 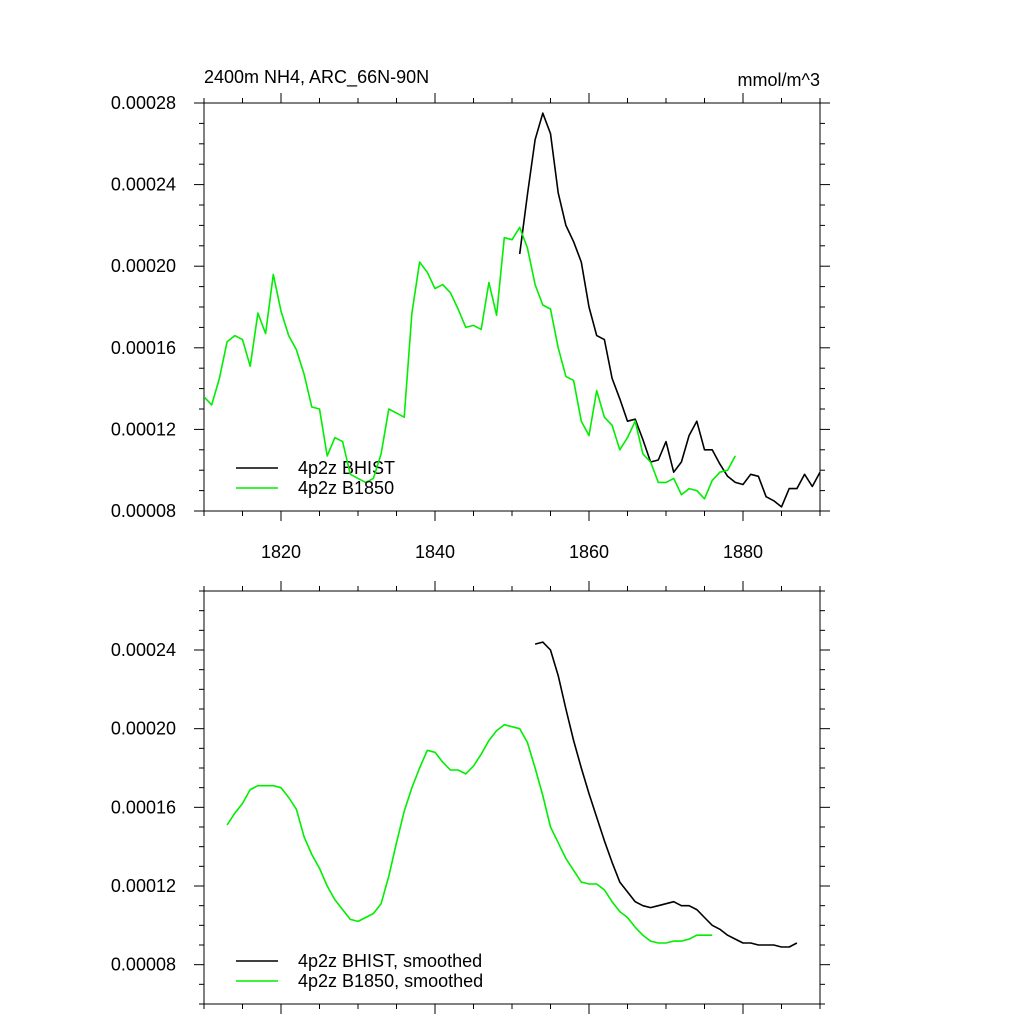 I want to click on x-tick-label: 1820, so click(x=281, y=552).